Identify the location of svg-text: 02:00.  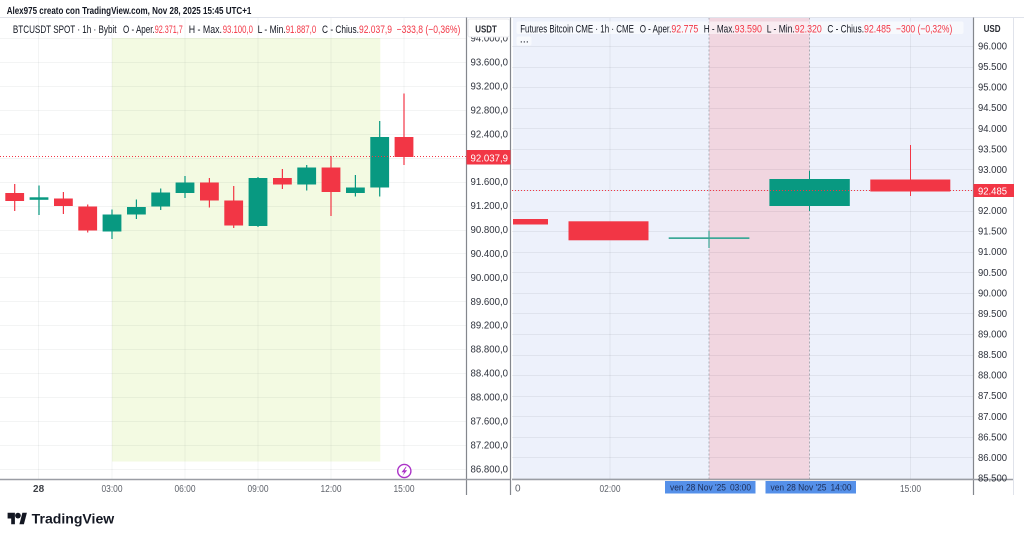
(610, 489).